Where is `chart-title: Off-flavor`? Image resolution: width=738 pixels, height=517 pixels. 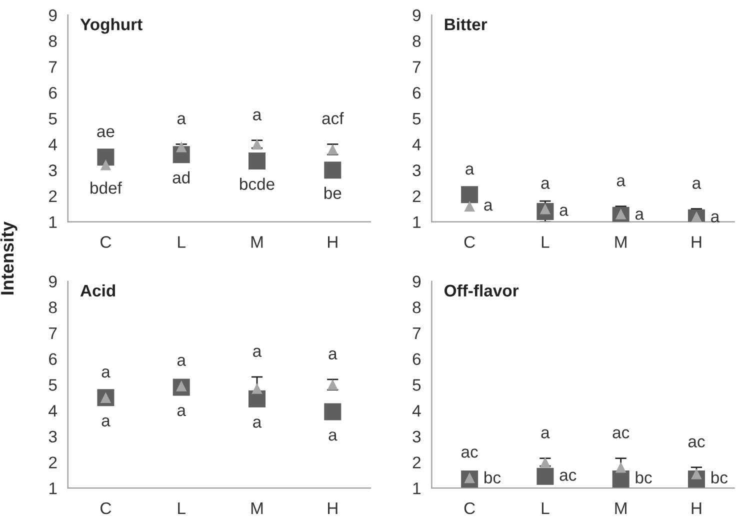 chart-title: Off-flavor is located at coordinates (481, 290).